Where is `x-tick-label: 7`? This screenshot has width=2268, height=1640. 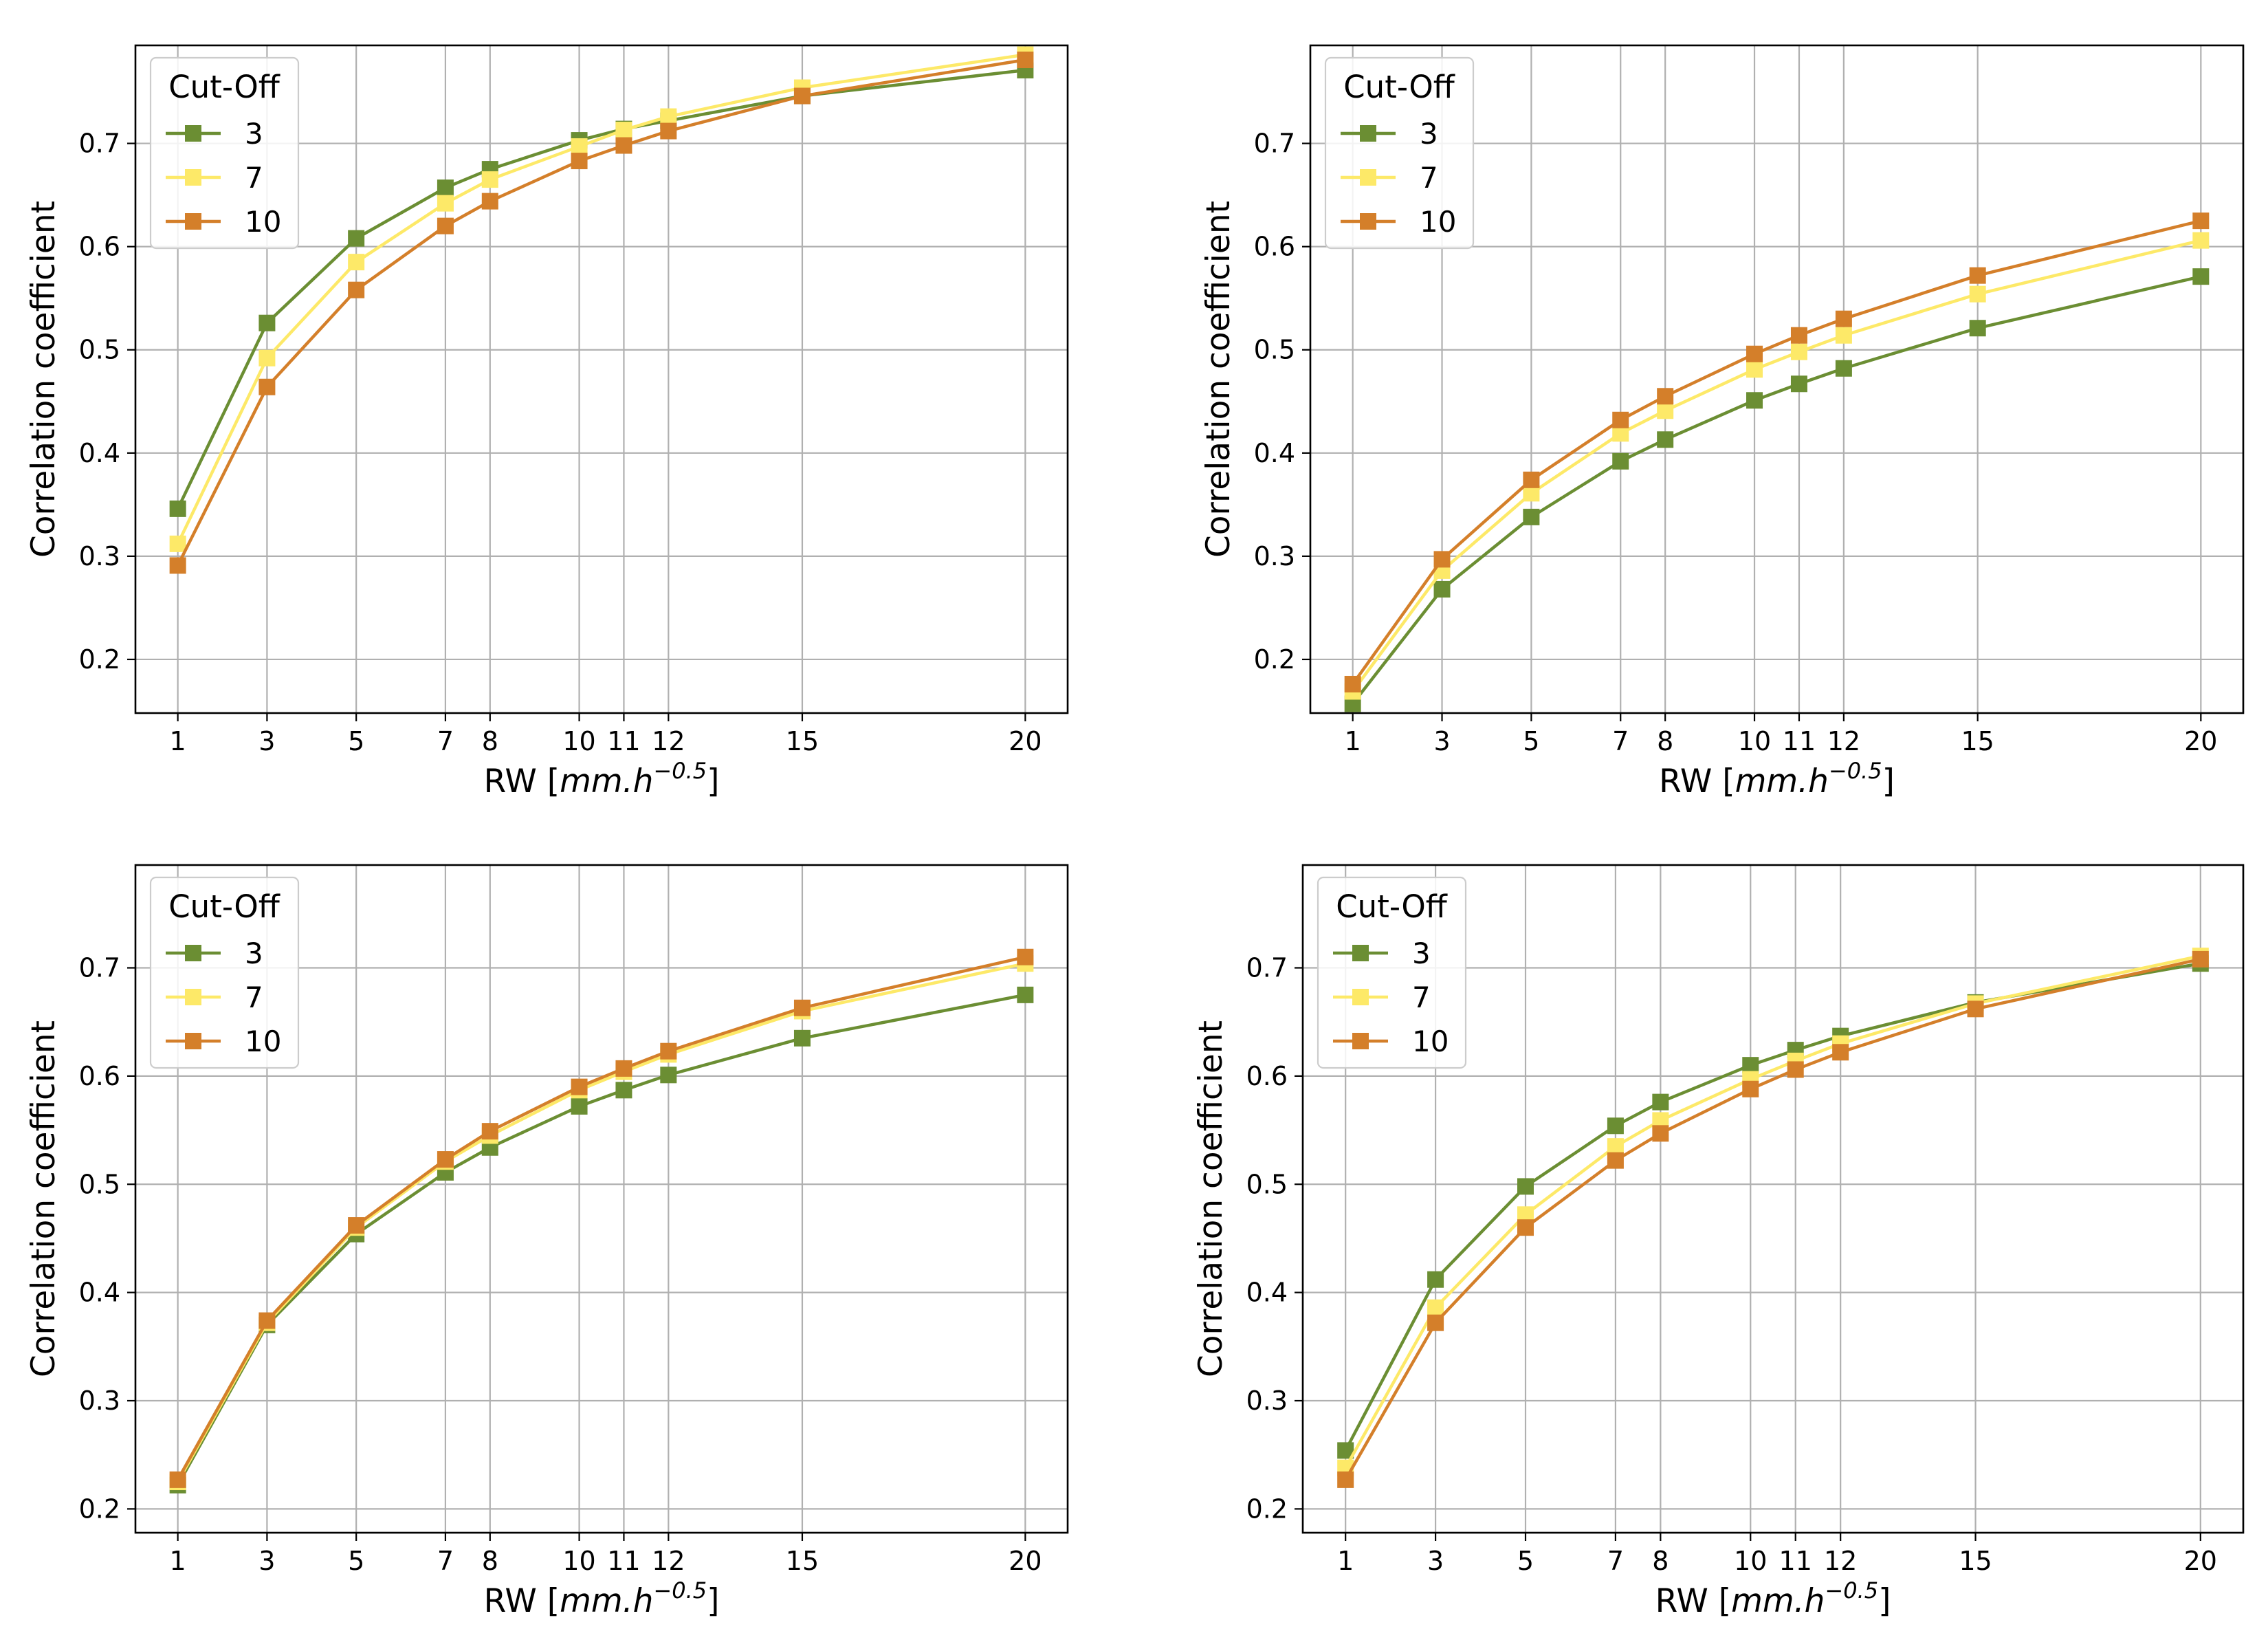
x-tick-label: 7 is located at coordinates (445, 741).